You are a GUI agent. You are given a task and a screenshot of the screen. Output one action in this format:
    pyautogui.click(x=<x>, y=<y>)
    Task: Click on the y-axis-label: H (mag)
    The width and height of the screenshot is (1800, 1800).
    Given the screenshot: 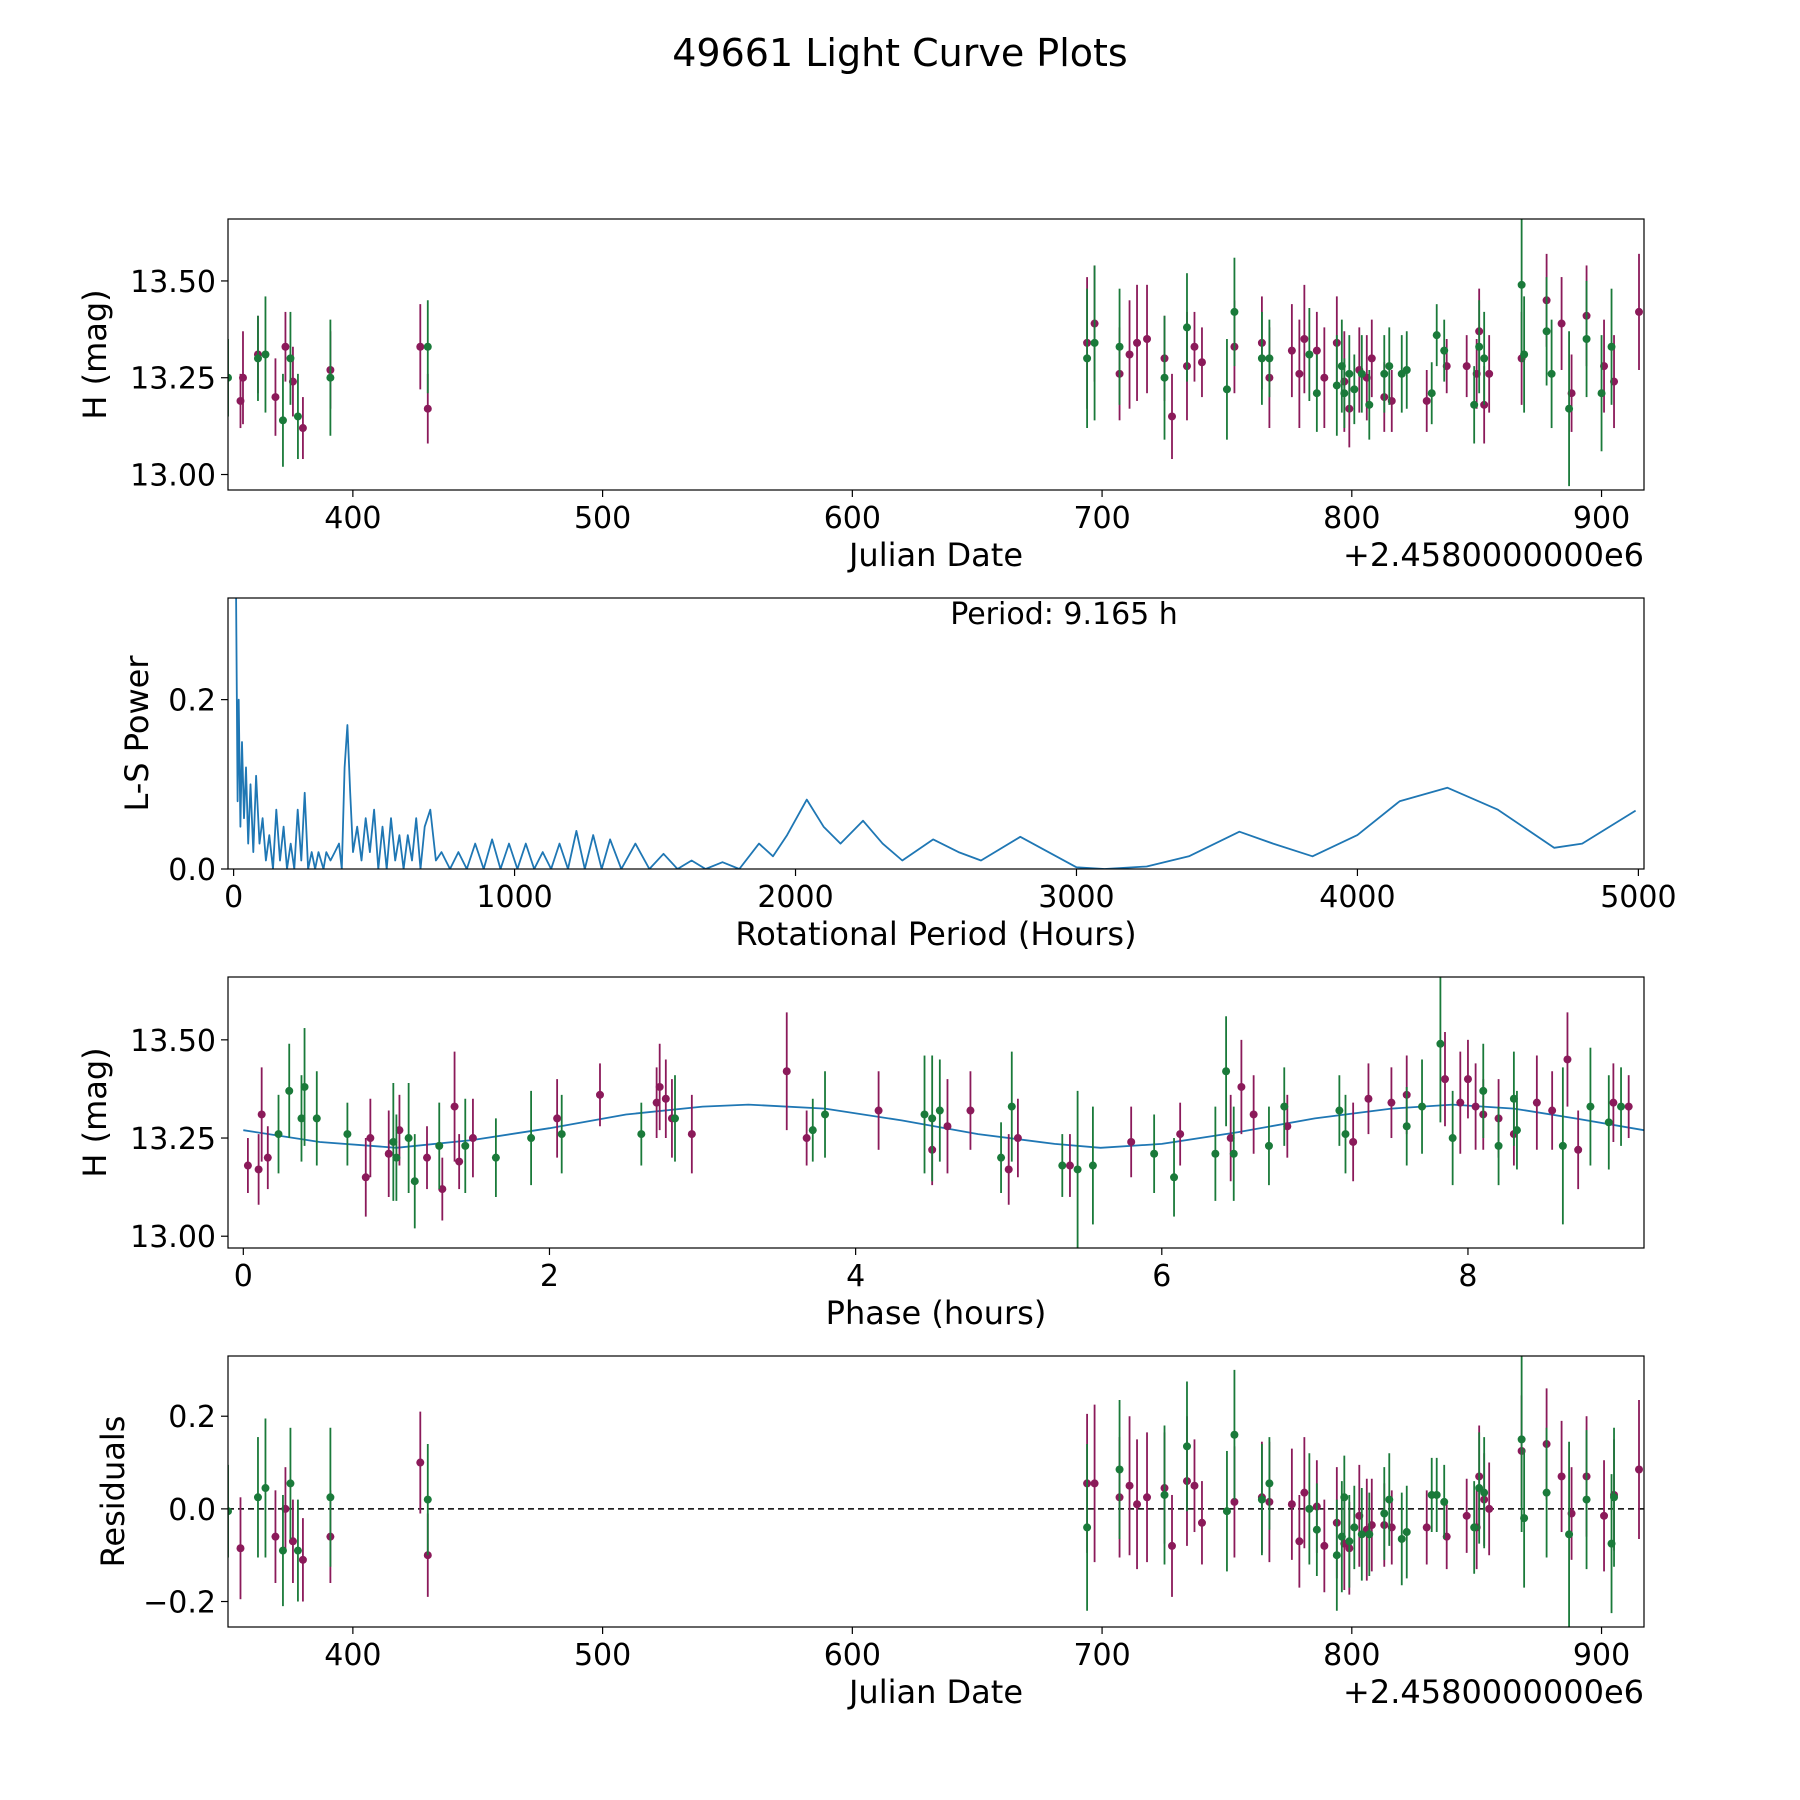 What is the action you would take?
    pyautogui.click(x=95, y=354)
    